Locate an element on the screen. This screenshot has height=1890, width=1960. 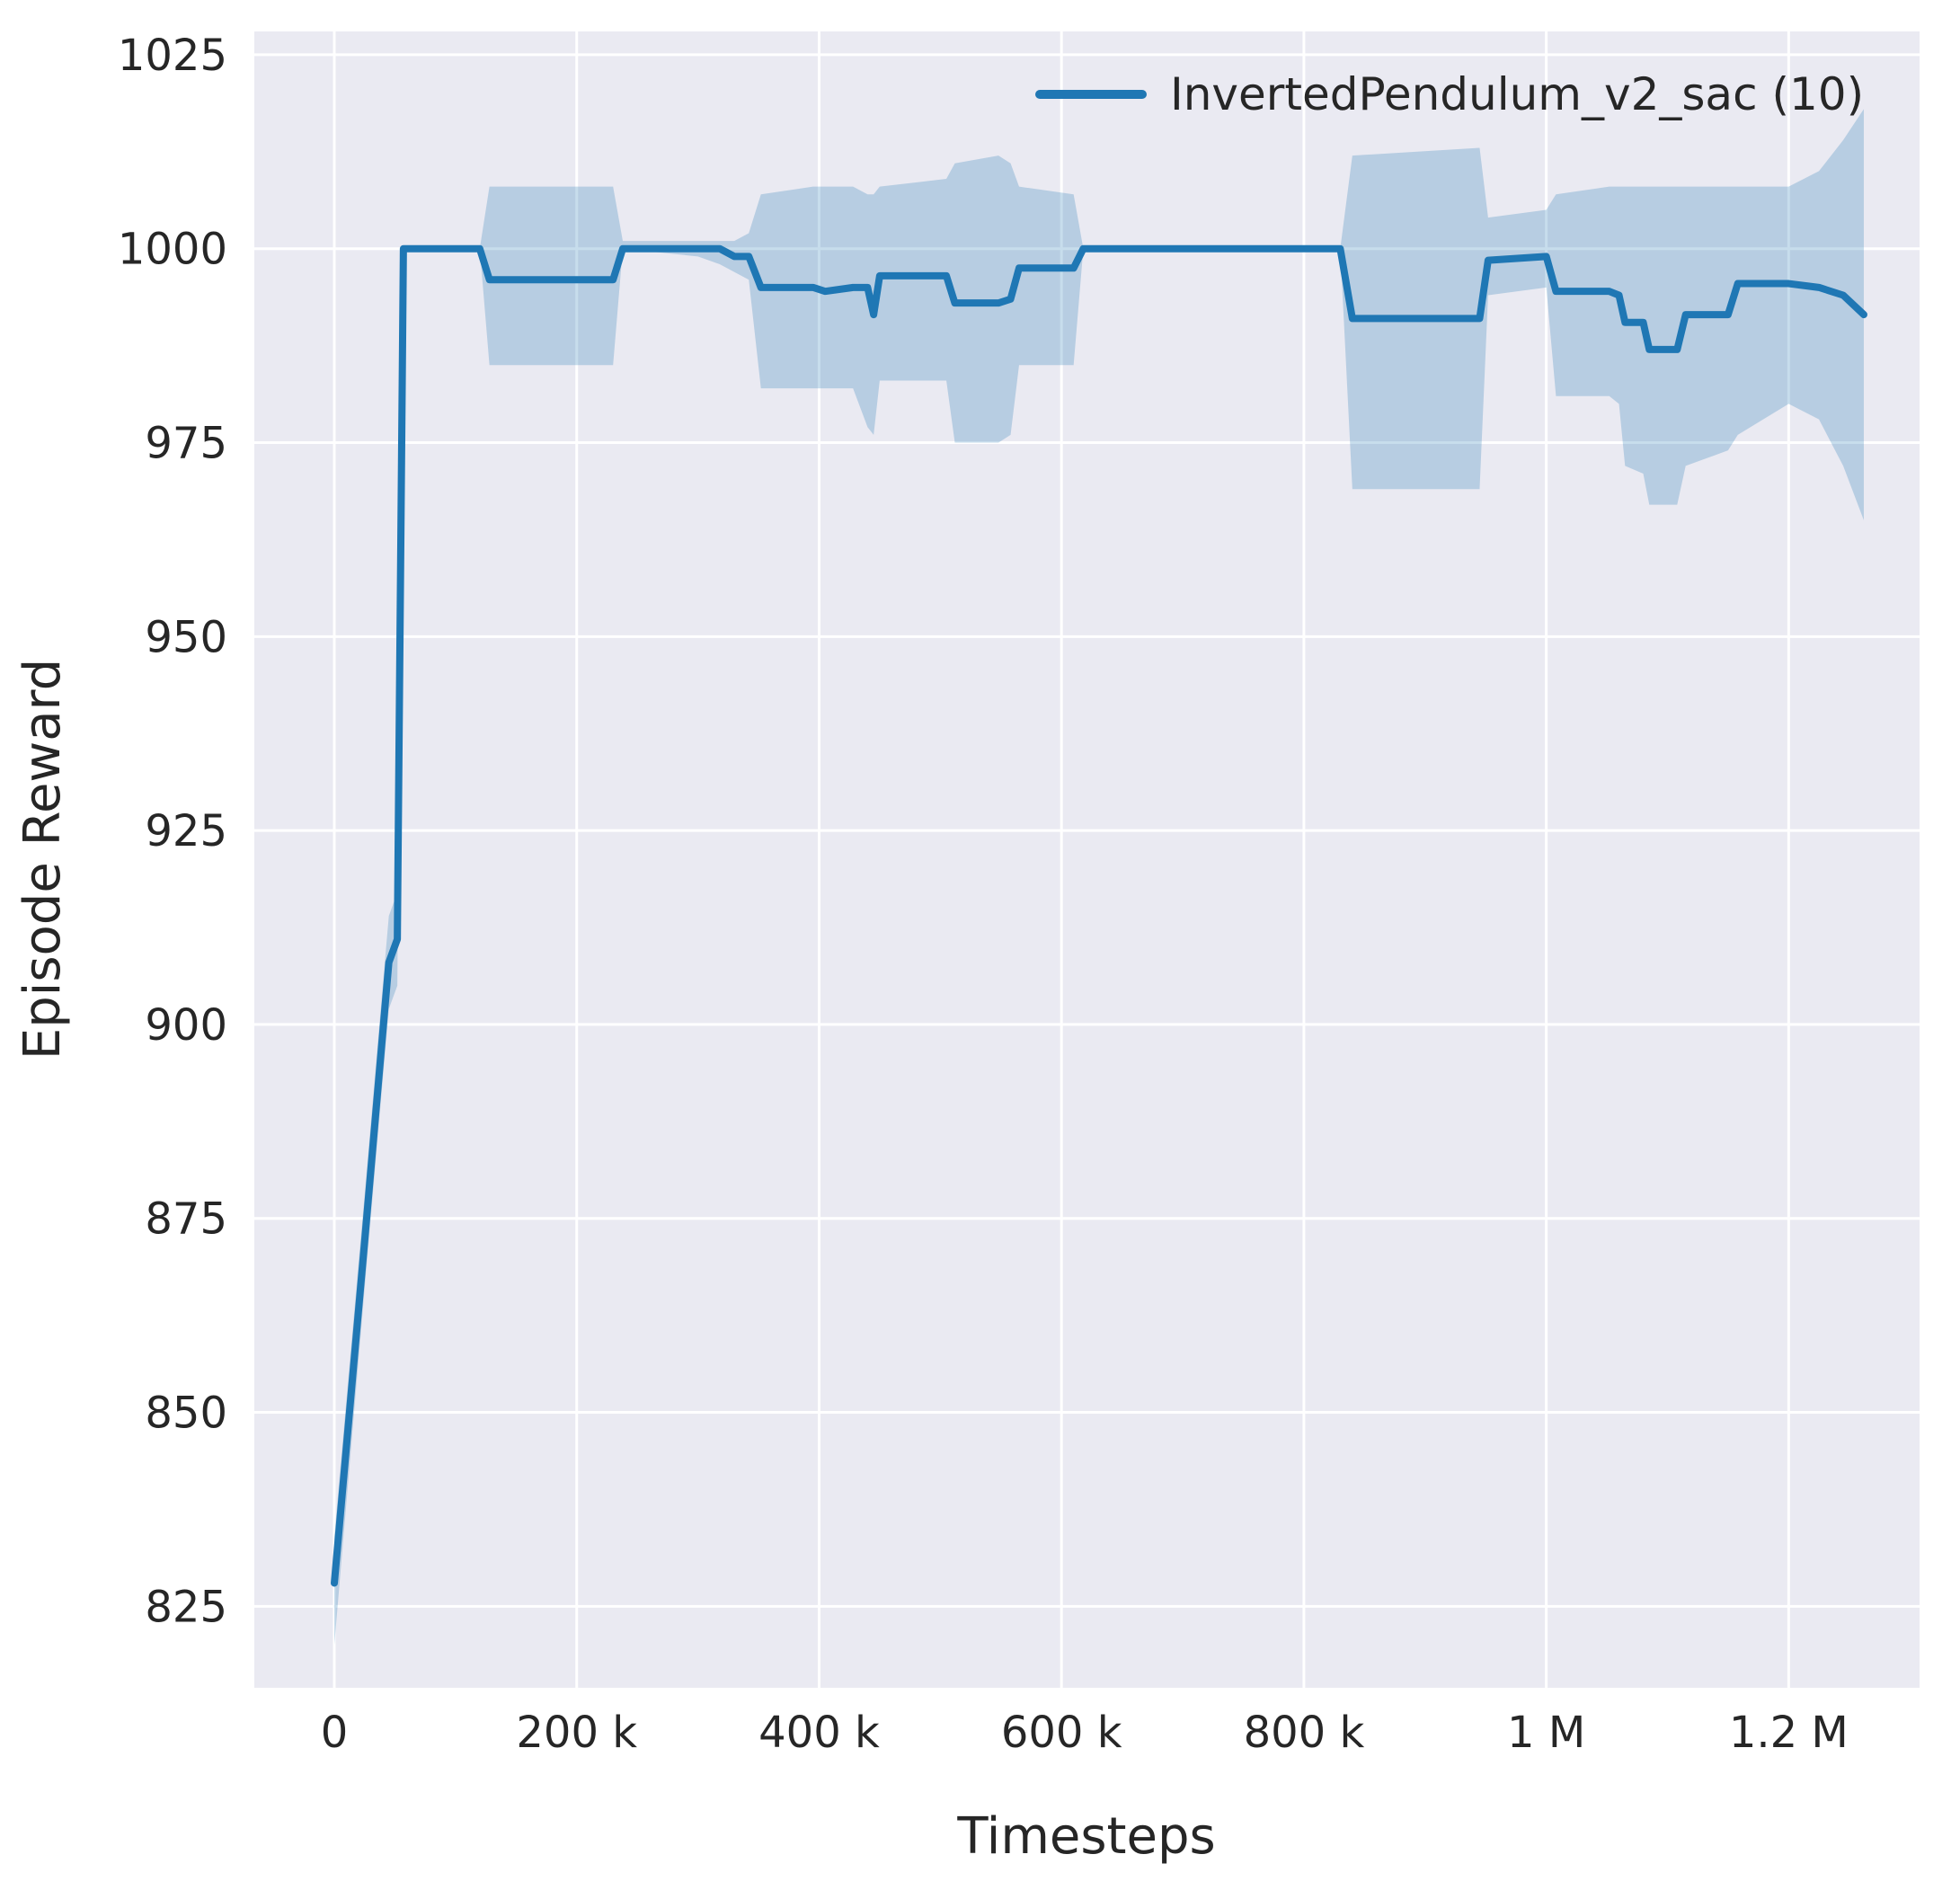
legend: InvertedPendulum_v2_sac (10) is located at coordinates (1450, 94).